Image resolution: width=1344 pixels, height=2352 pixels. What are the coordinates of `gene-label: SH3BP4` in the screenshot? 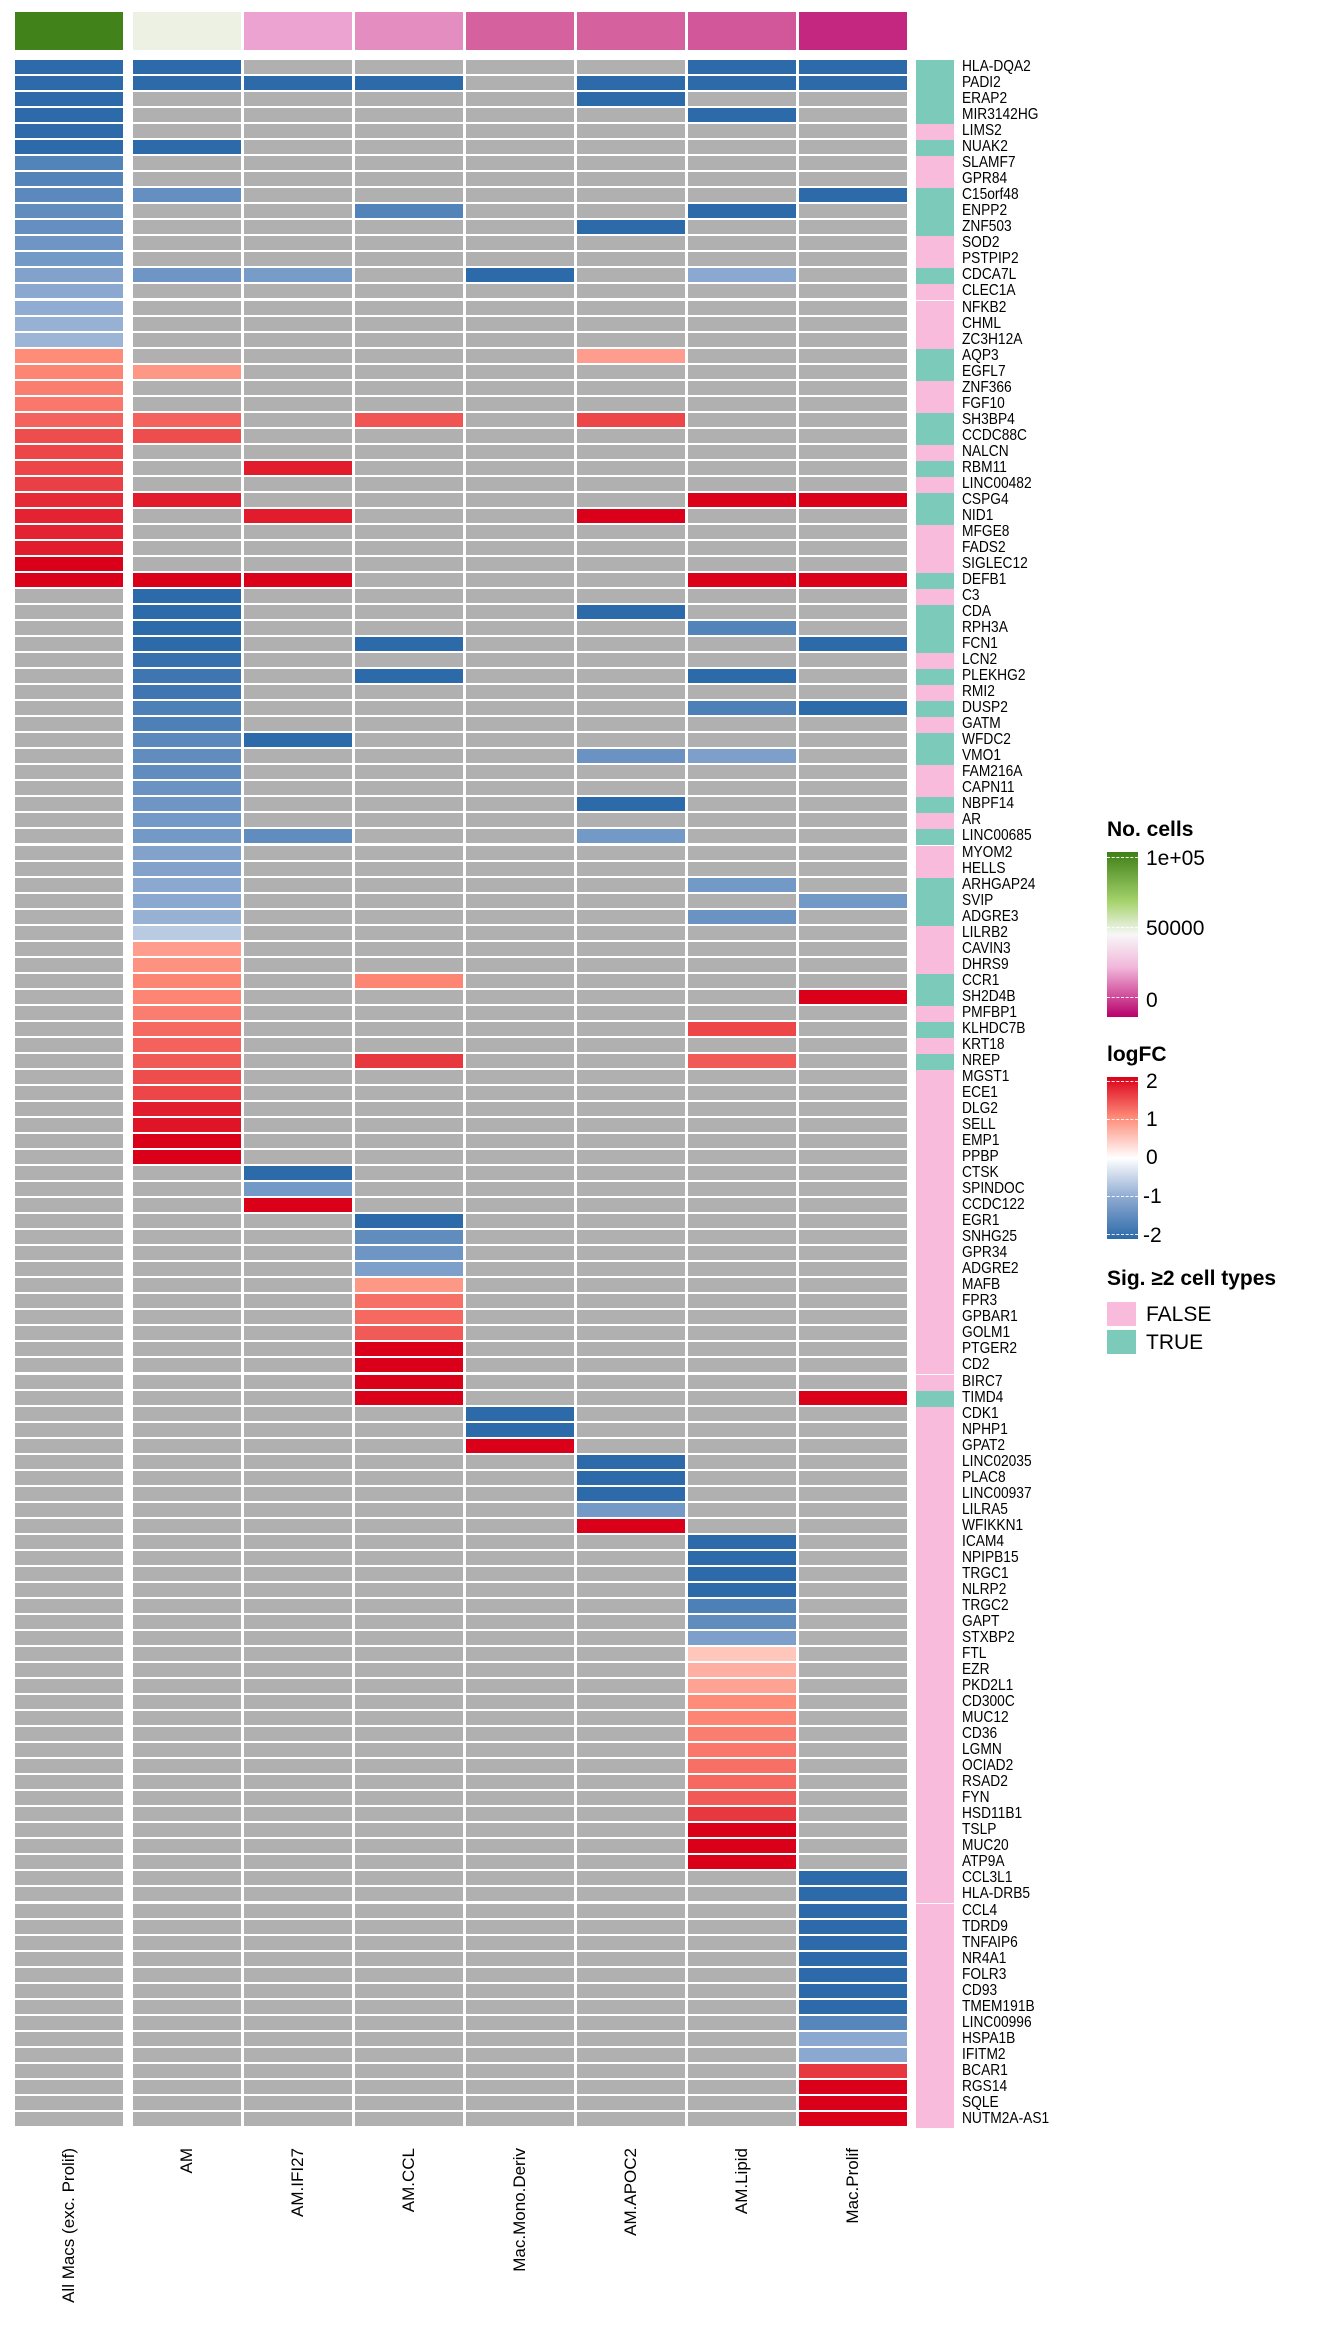 It's located at (988, 419).